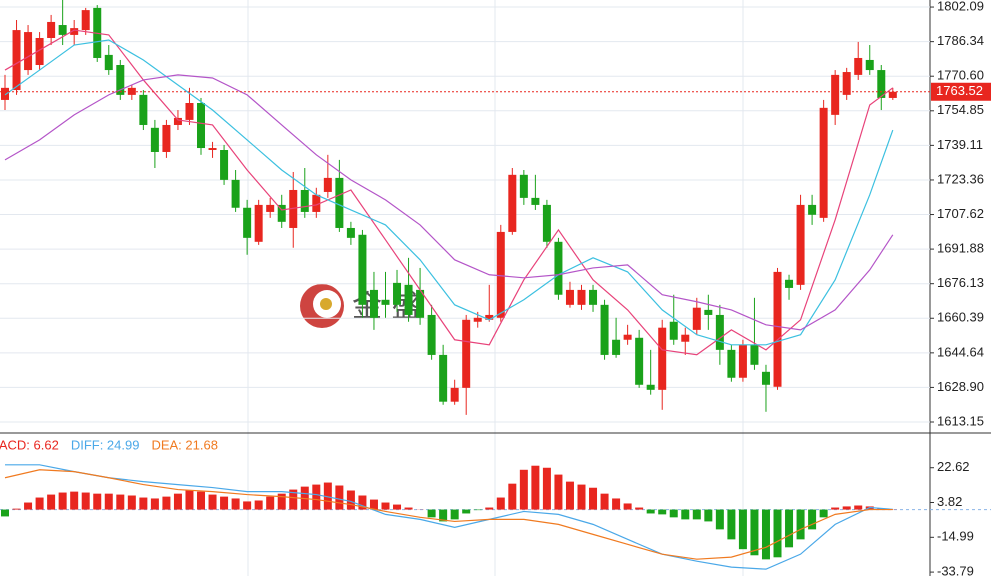 The image size is (991, 576). I want to click on y-tick-label: 1786.34, so click(960, 40).